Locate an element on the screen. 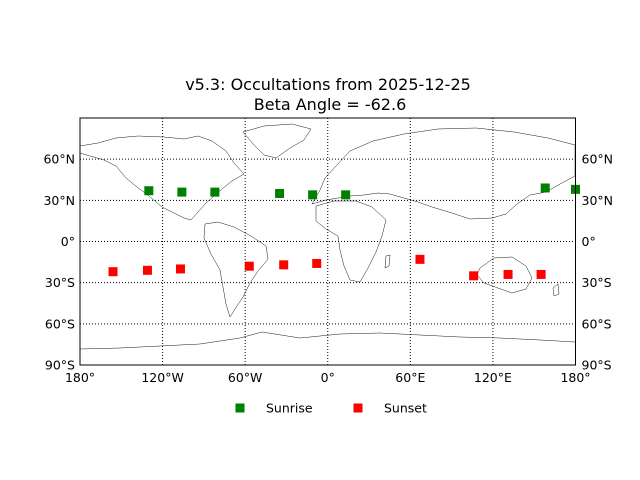  eurasia-outline is located at coordinates (443, 173).